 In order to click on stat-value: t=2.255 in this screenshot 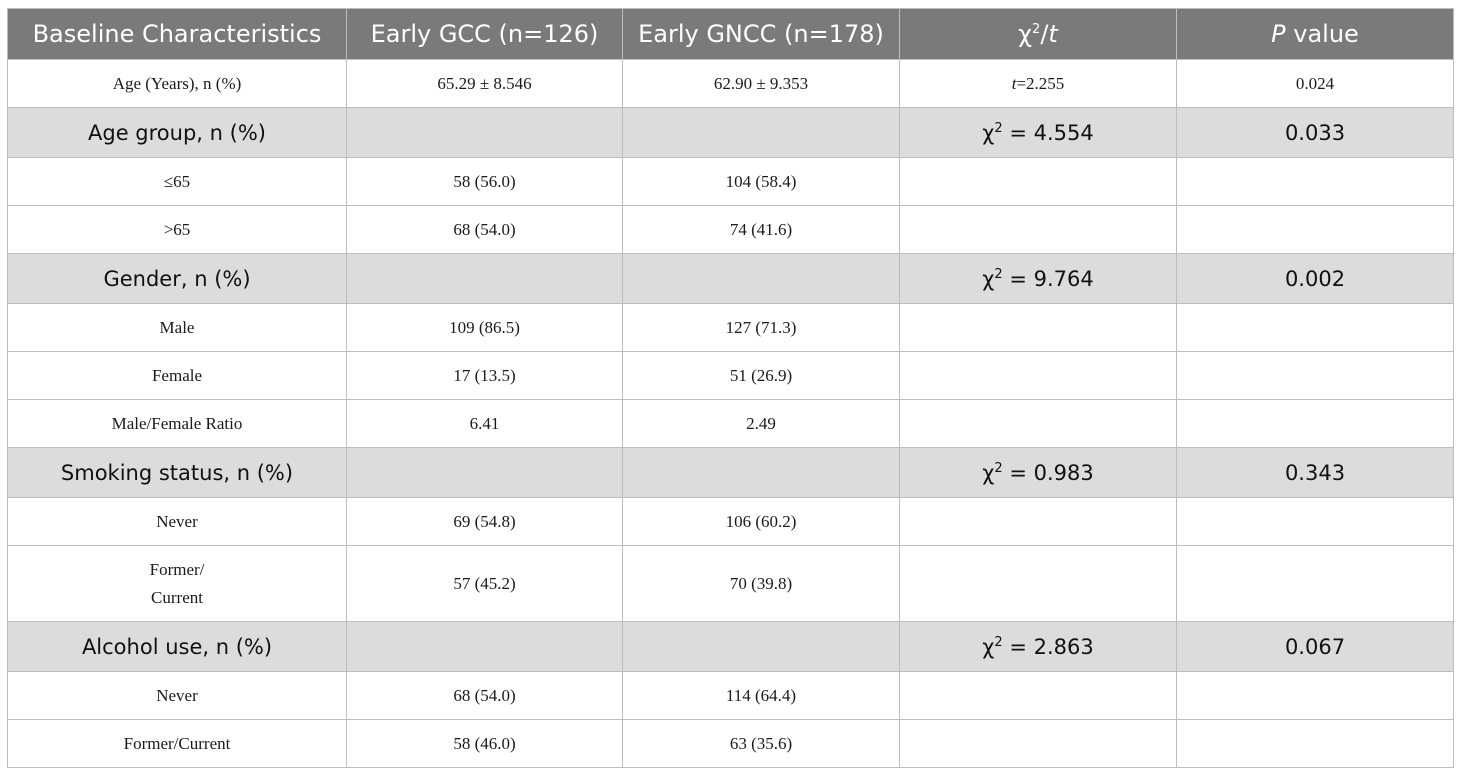, I will do `click(1038, 83)`.